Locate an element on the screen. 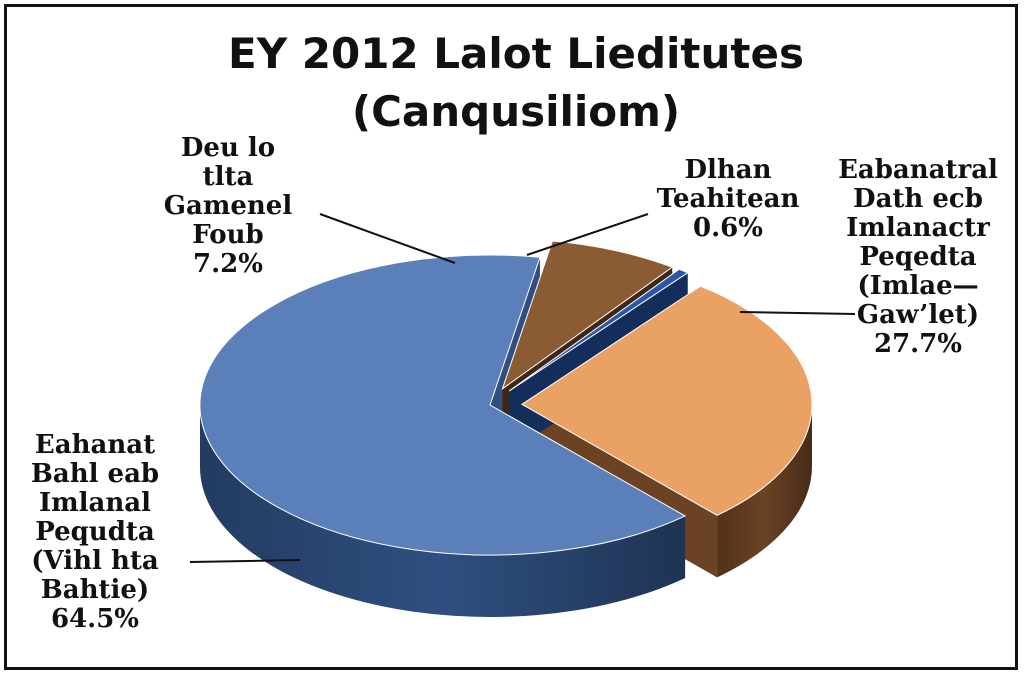 The height and width of the screenshot is (688, 1032). slice-label-line: Deu lo is located at coordinates (228, 148).